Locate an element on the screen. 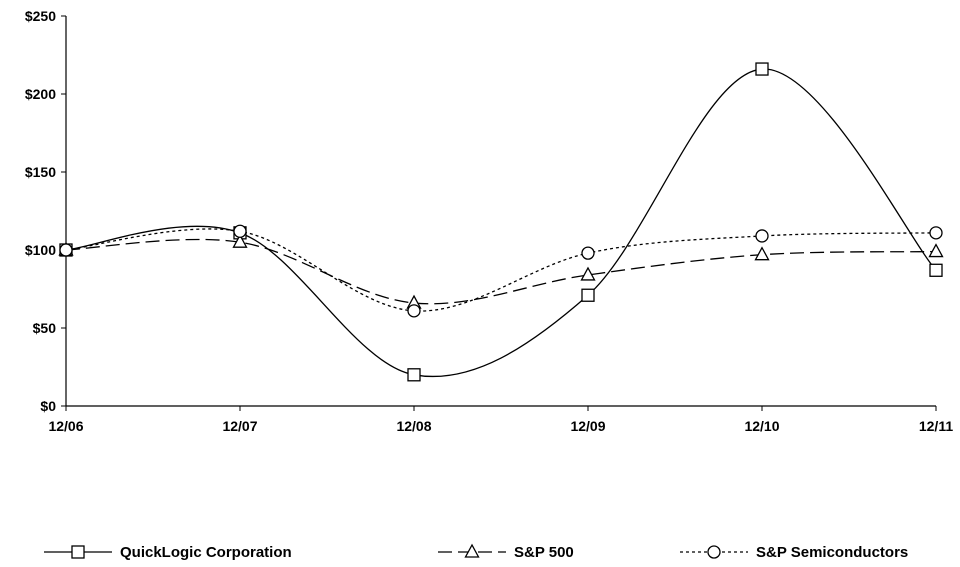 This screenshot has width=960, height=567. legend-label: QuickLogic Corporation is located at coordinates (206, 552).